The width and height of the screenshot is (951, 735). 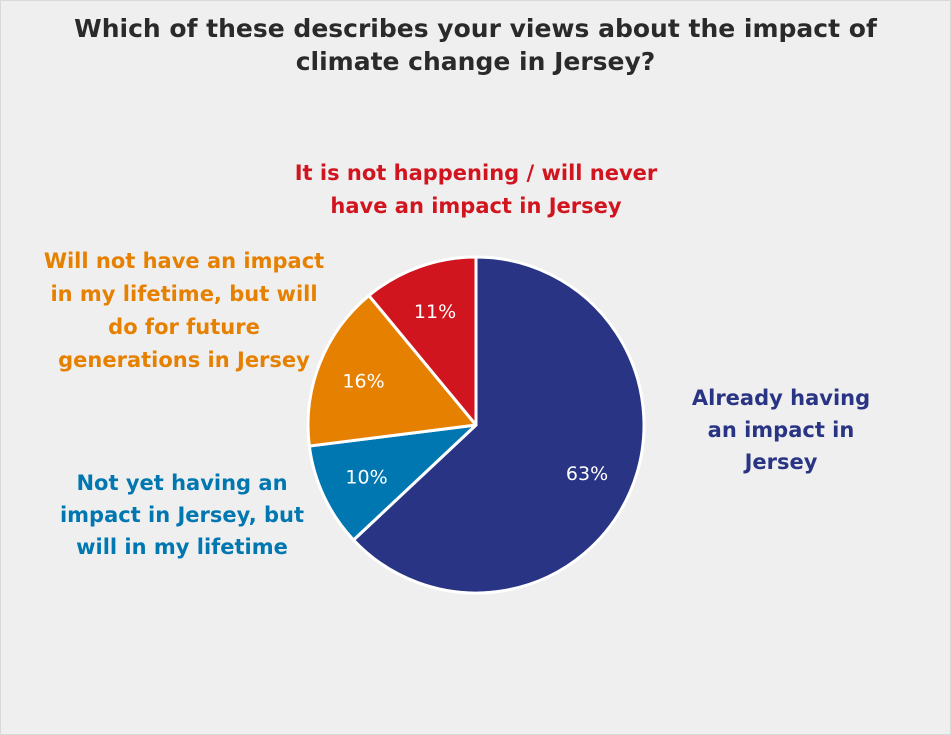 What do you see at coordinates (363, 381) in the screenshot?
I see `pie-value-label-future-generations: 16%` at bounding box center [363, 381].